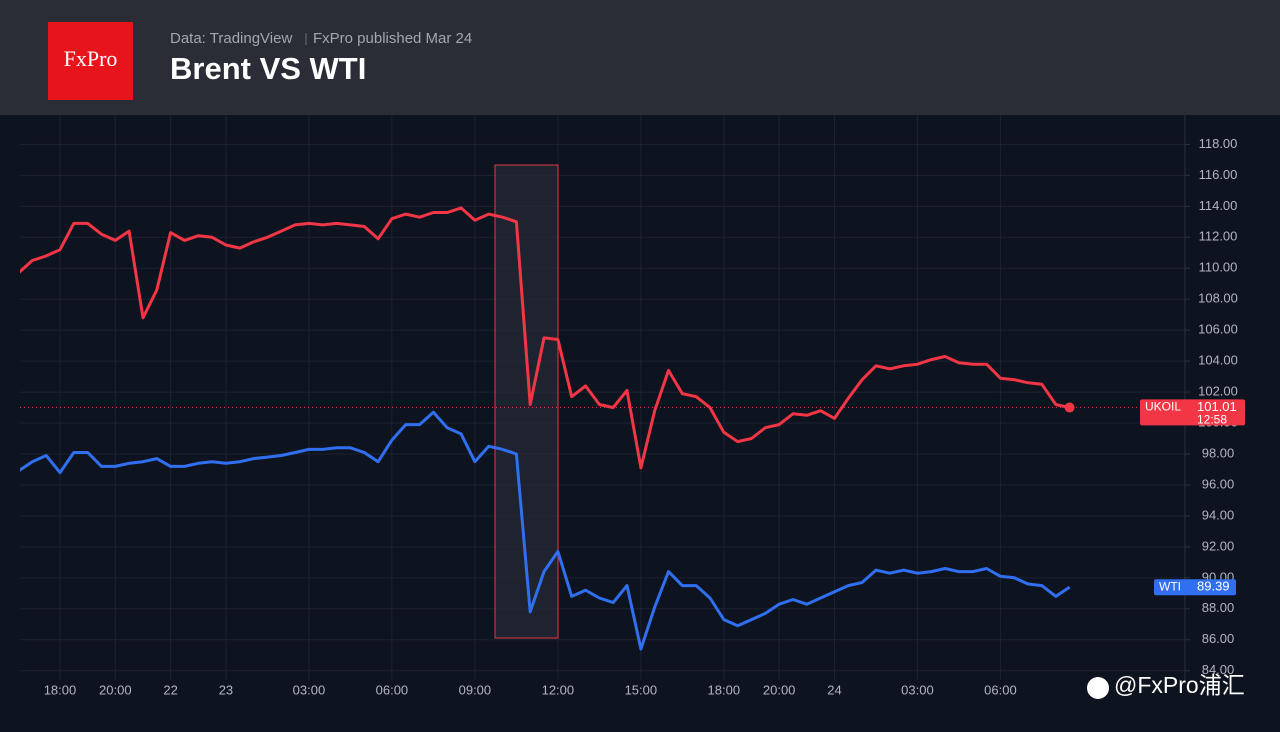  I want to click on watermark: @FxPro浦汇, so click(1179, 685).